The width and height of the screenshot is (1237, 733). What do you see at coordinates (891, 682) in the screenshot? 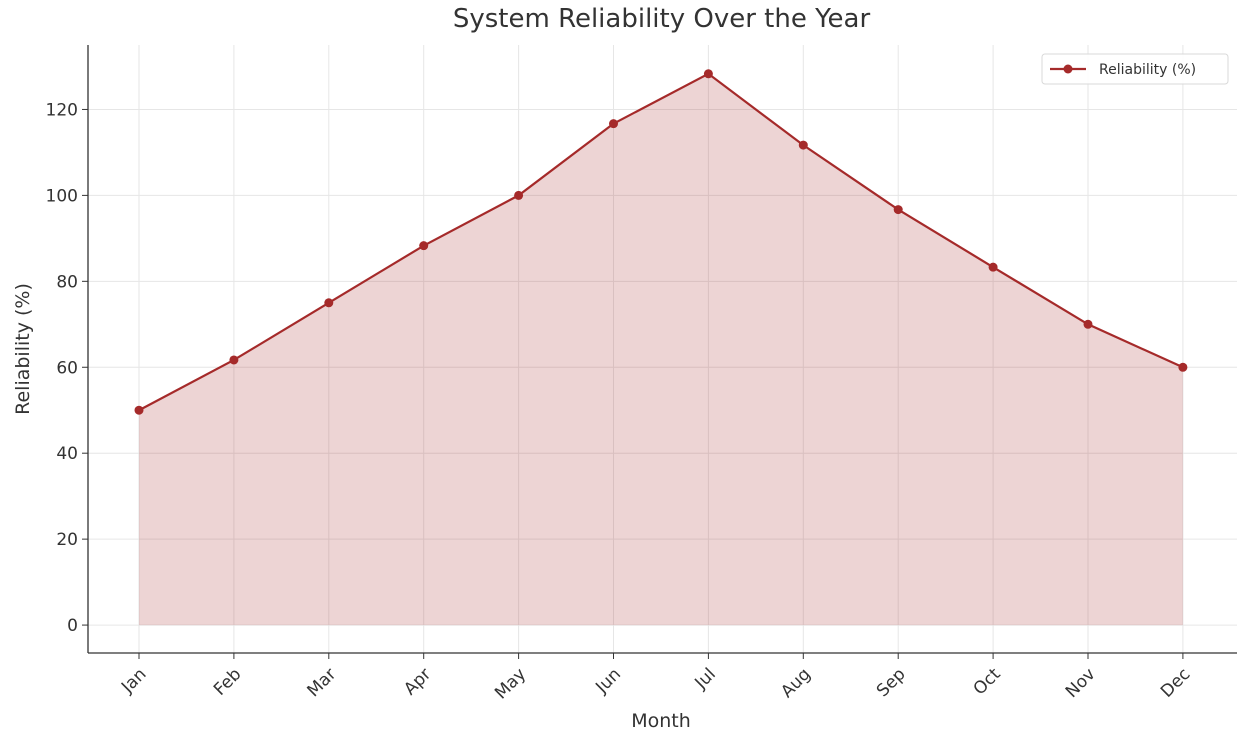
I see `x-tick-label-sep: Sep` at bounding box center [891, 682].